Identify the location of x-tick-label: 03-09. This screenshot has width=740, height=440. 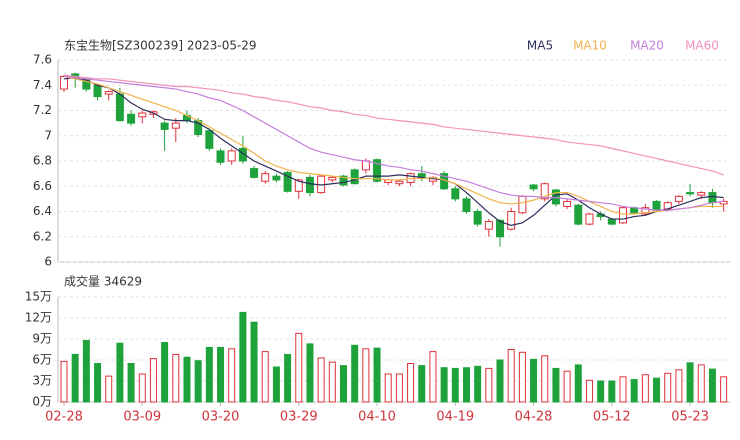
(142, 417).